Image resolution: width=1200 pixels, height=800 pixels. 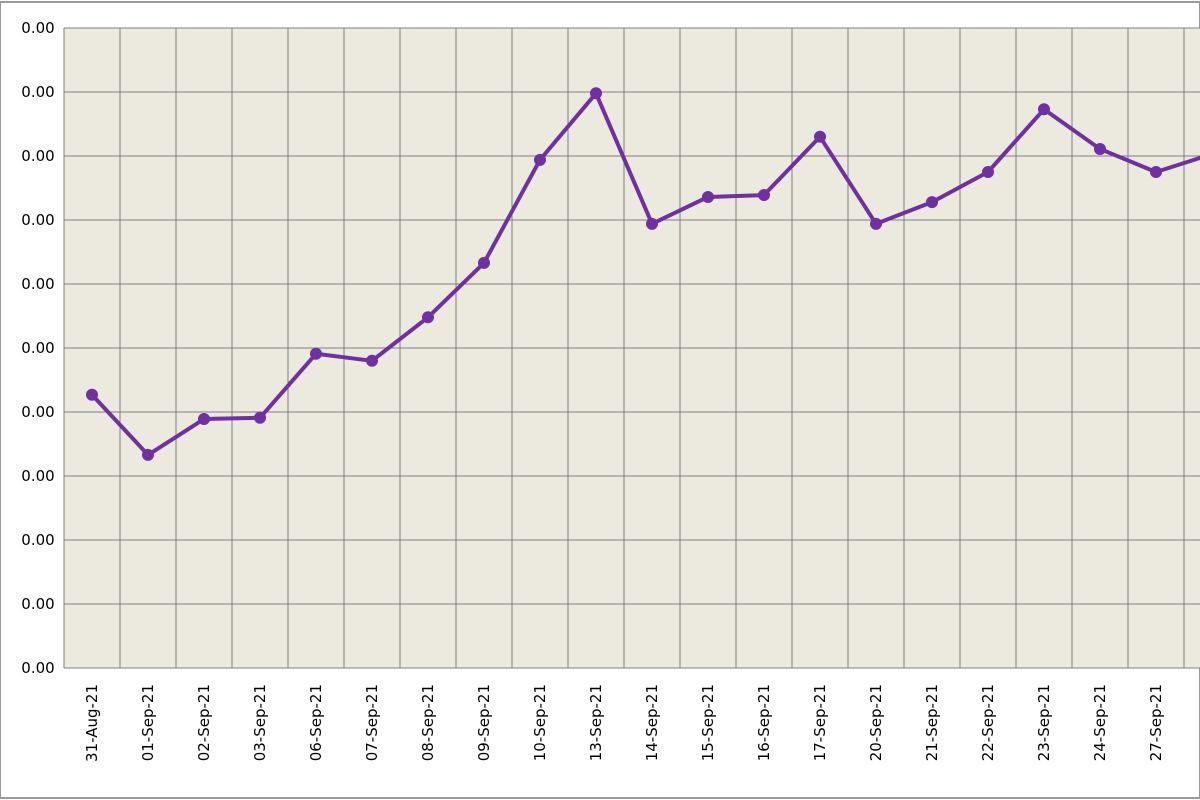 What do you see at coordinates (484, 722) in the screenshot?
I see `x-tick-label: 09-Sep-21` at bounding box center [484, 722].